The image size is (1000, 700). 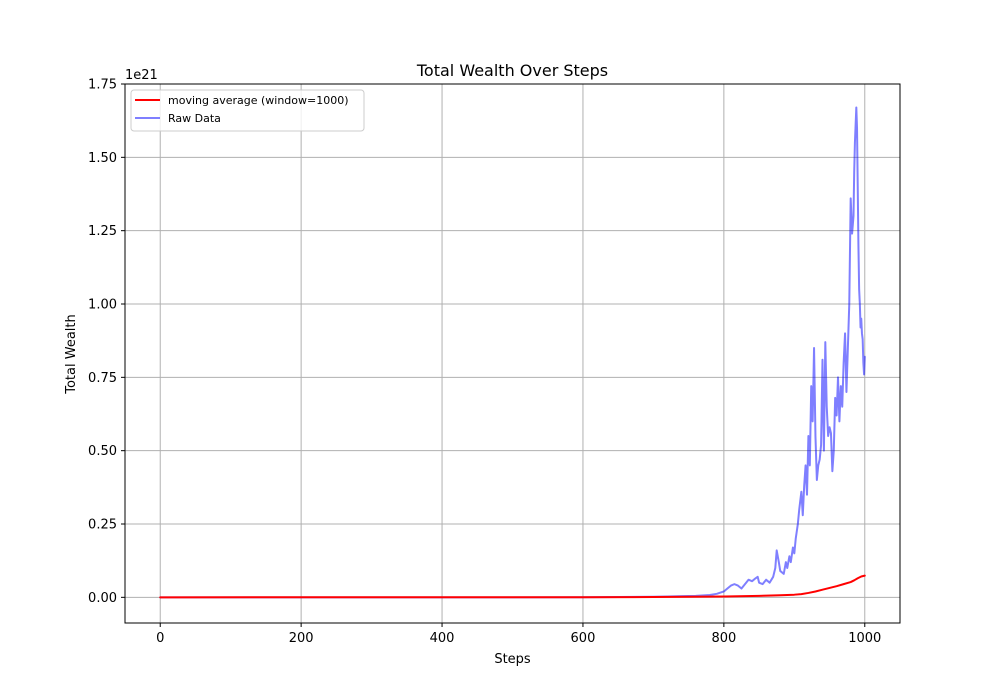 I want to click on legend-label-raw-data: Raw Data, so click(x=194, y=118).